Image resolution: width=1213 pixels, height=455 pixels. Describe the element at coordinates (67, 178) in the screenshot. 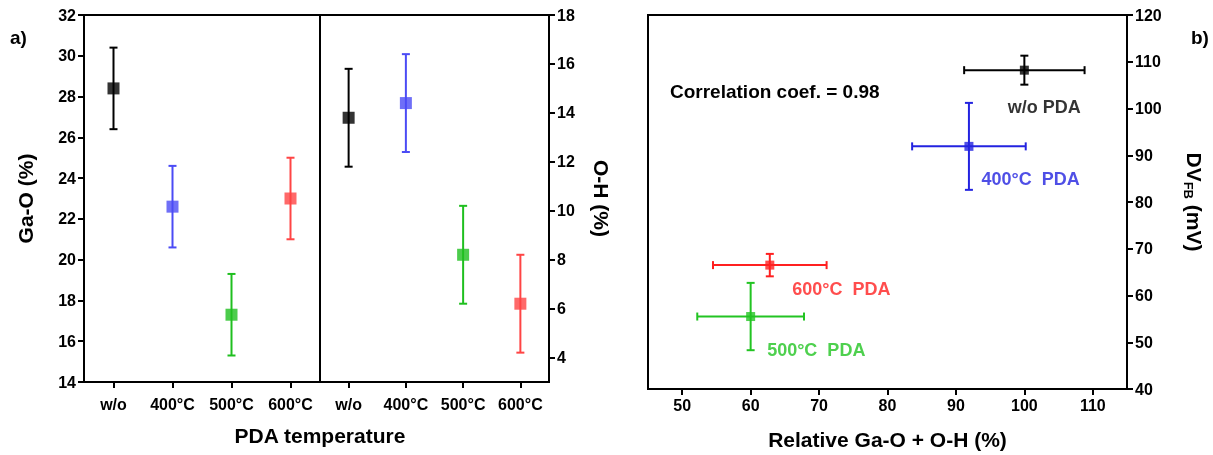

I see `y-tick-label: 24` at that location.